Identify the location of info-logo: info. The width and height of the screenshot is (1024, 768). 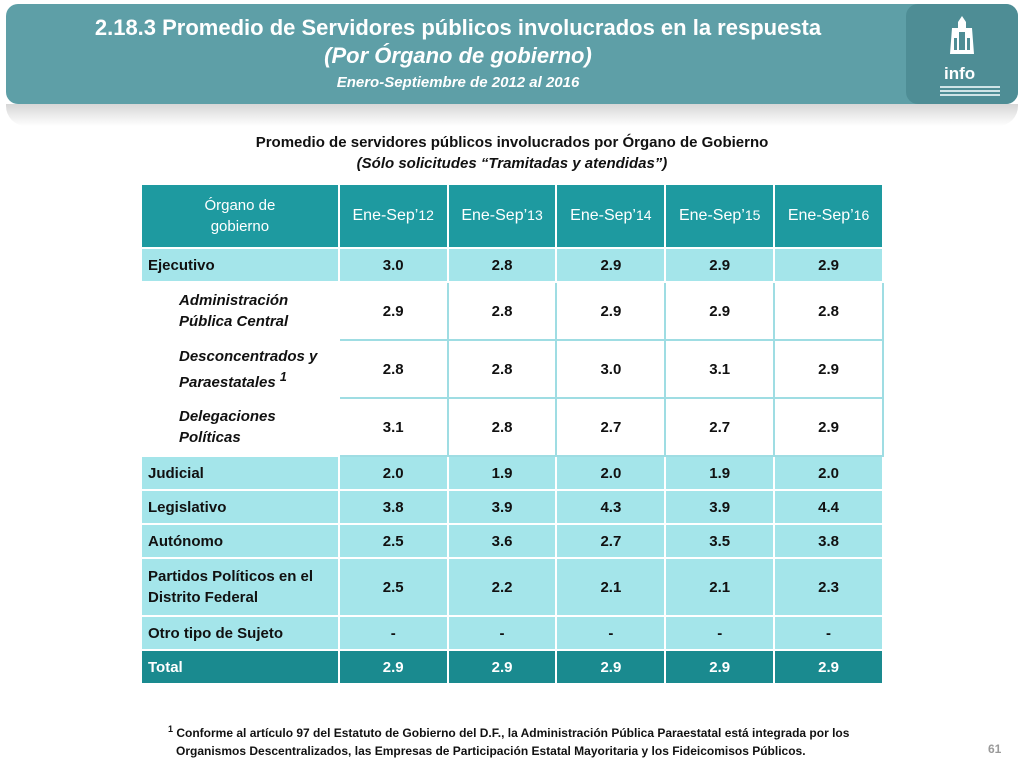
(962, 54).